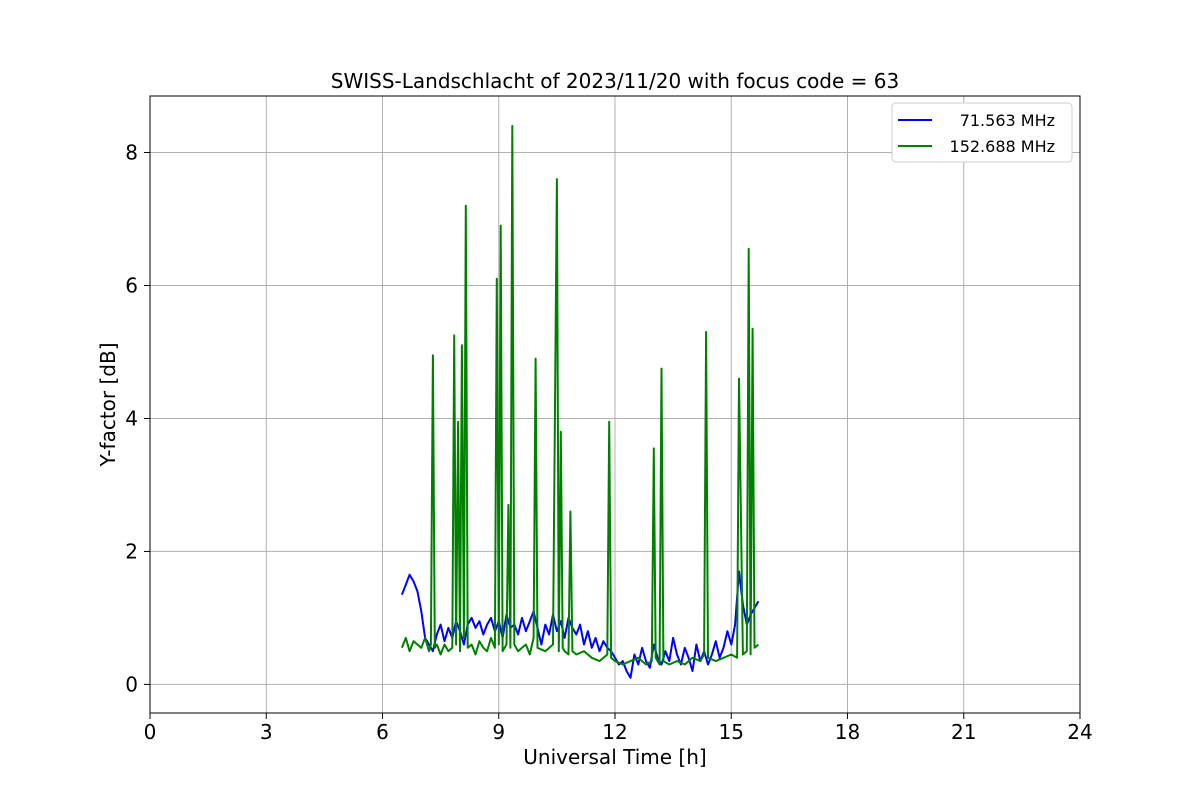 This screenshot has height=800, width=1200. Describe the element at coordinates (131, 551) in the screenshot. I see `y-tick-label: 2` at that location.